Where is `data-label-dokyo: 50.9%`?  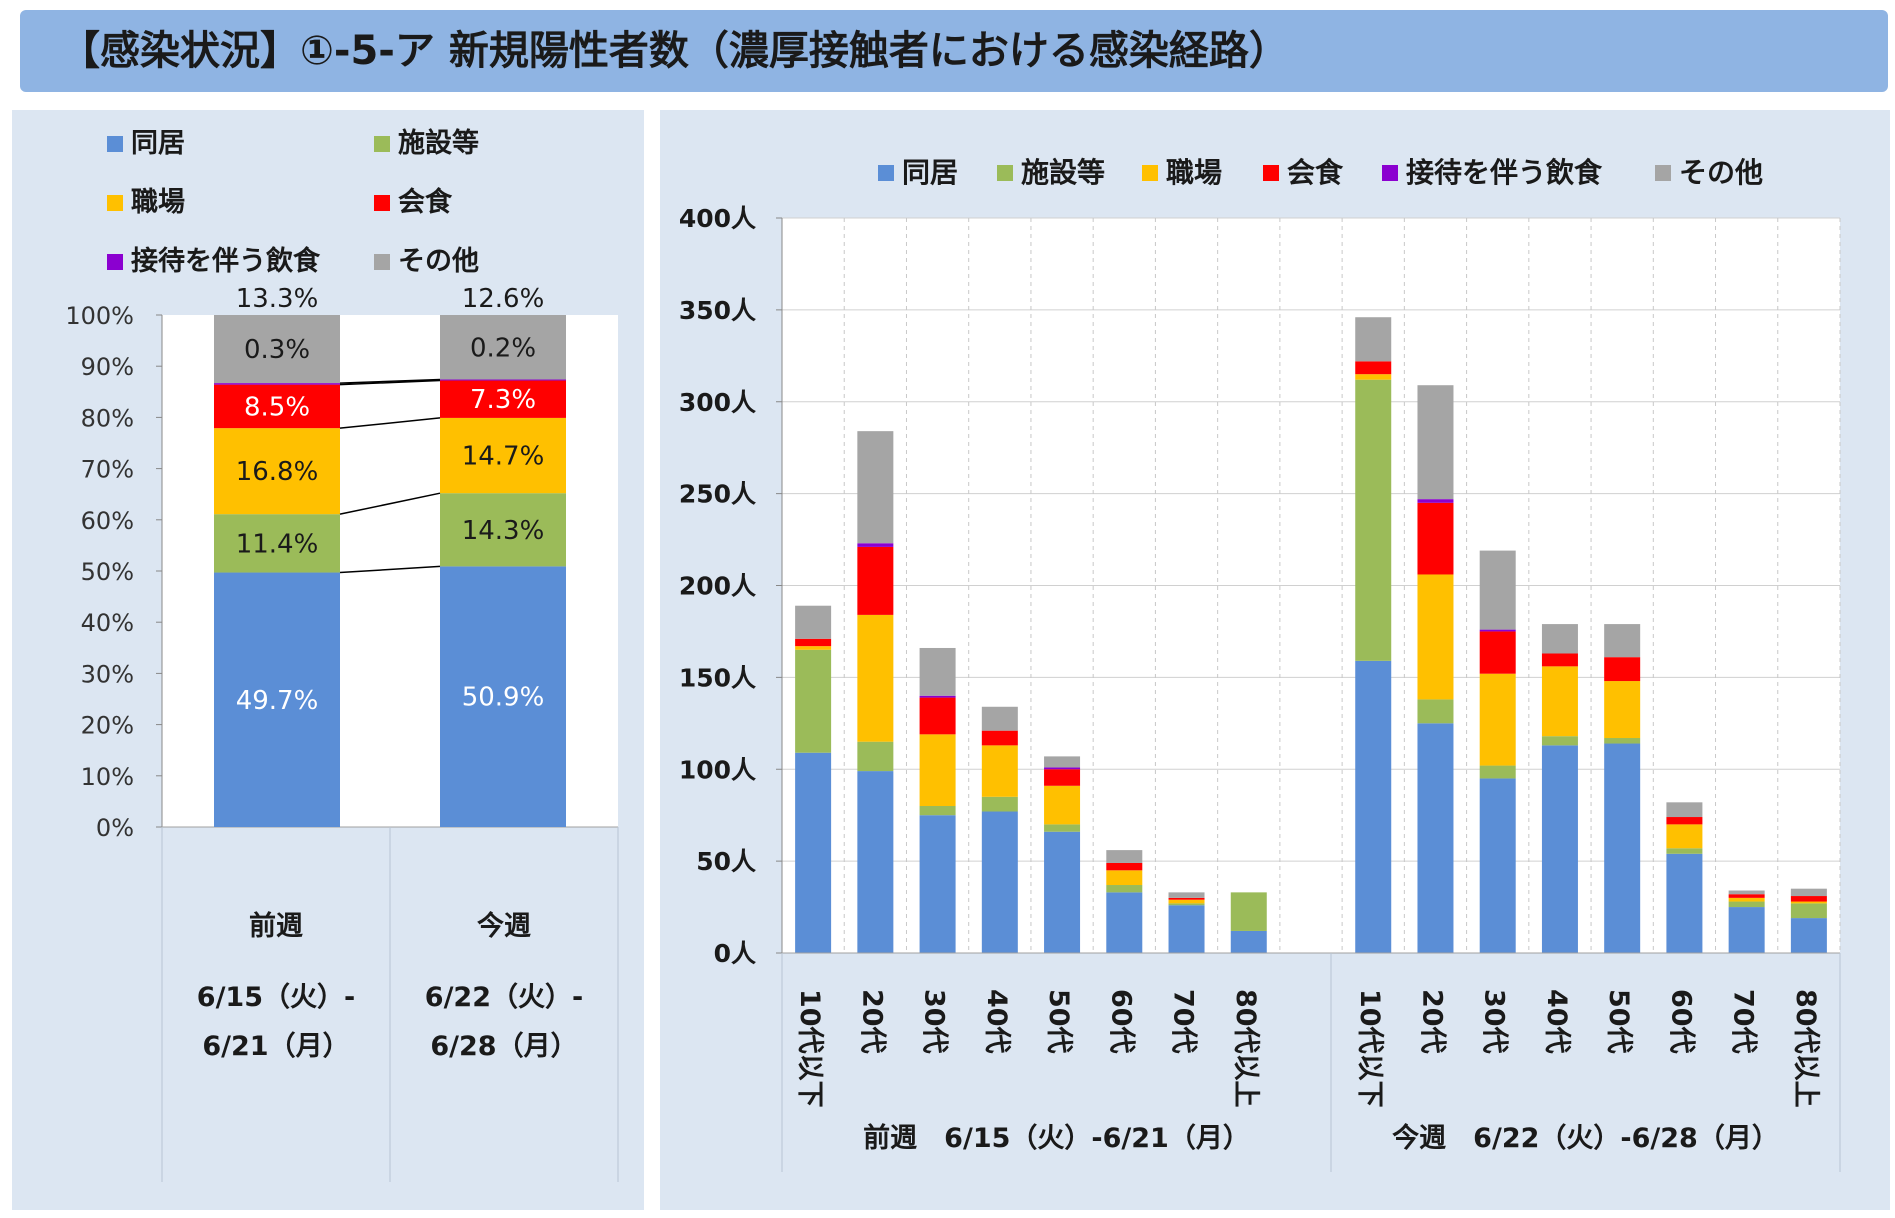
data-label-dokyo: 50.9% is located at coordinates (503, 698).